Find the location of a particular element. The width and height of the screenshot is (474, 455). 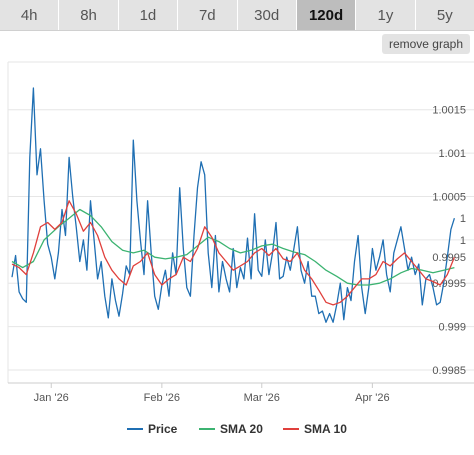

x-axis: Jan '26 Feb '26 Mar '26 Apr '26 is located at coordinates (212, 393).